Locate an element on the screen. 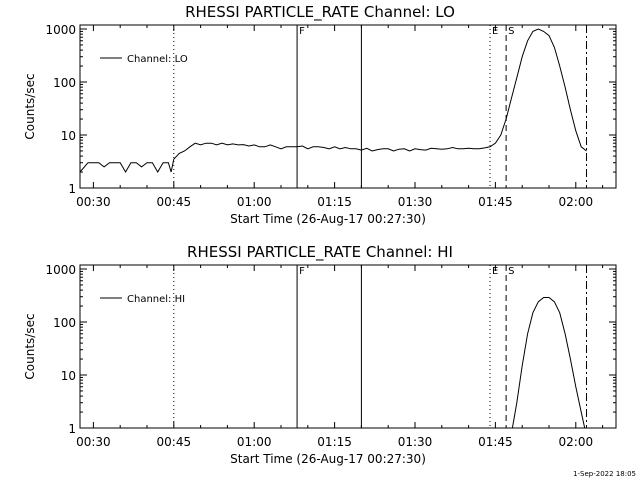 The width and height of the screenshot is (640, 480). y-axis-label-lo: Counts/sec is located at coordinates (30, 106).